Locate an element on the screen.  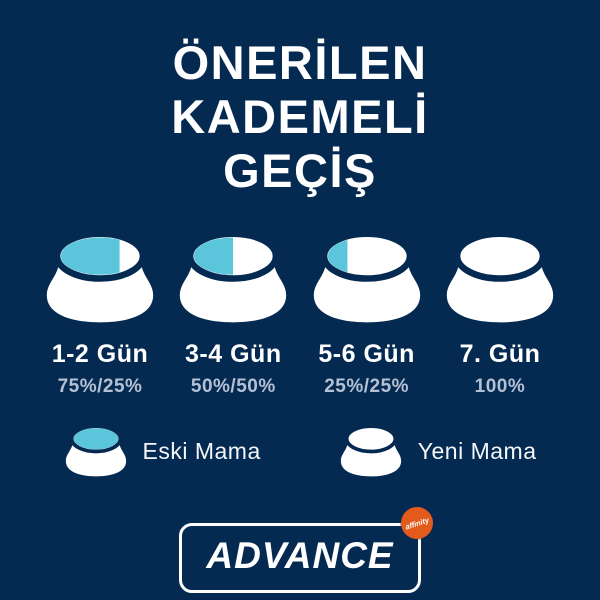
step-day-7: 7. Gün 100% is located at coordinates (500, 314).